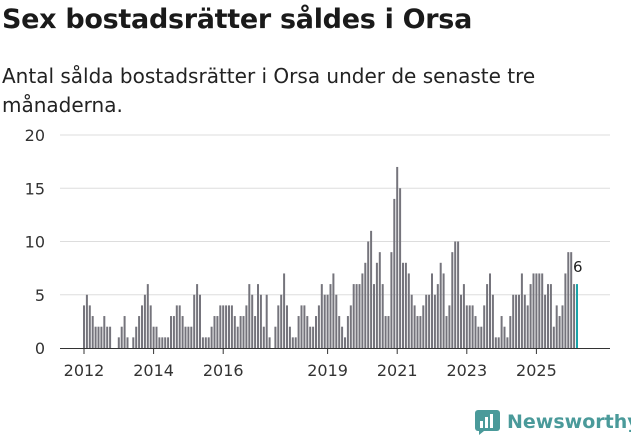 This screenshot has height=439, width=631. What do you see at coordinates (536, 370) in the screenshot?
I see `x-tick-label: 2025` at bounding box center [536, 370].